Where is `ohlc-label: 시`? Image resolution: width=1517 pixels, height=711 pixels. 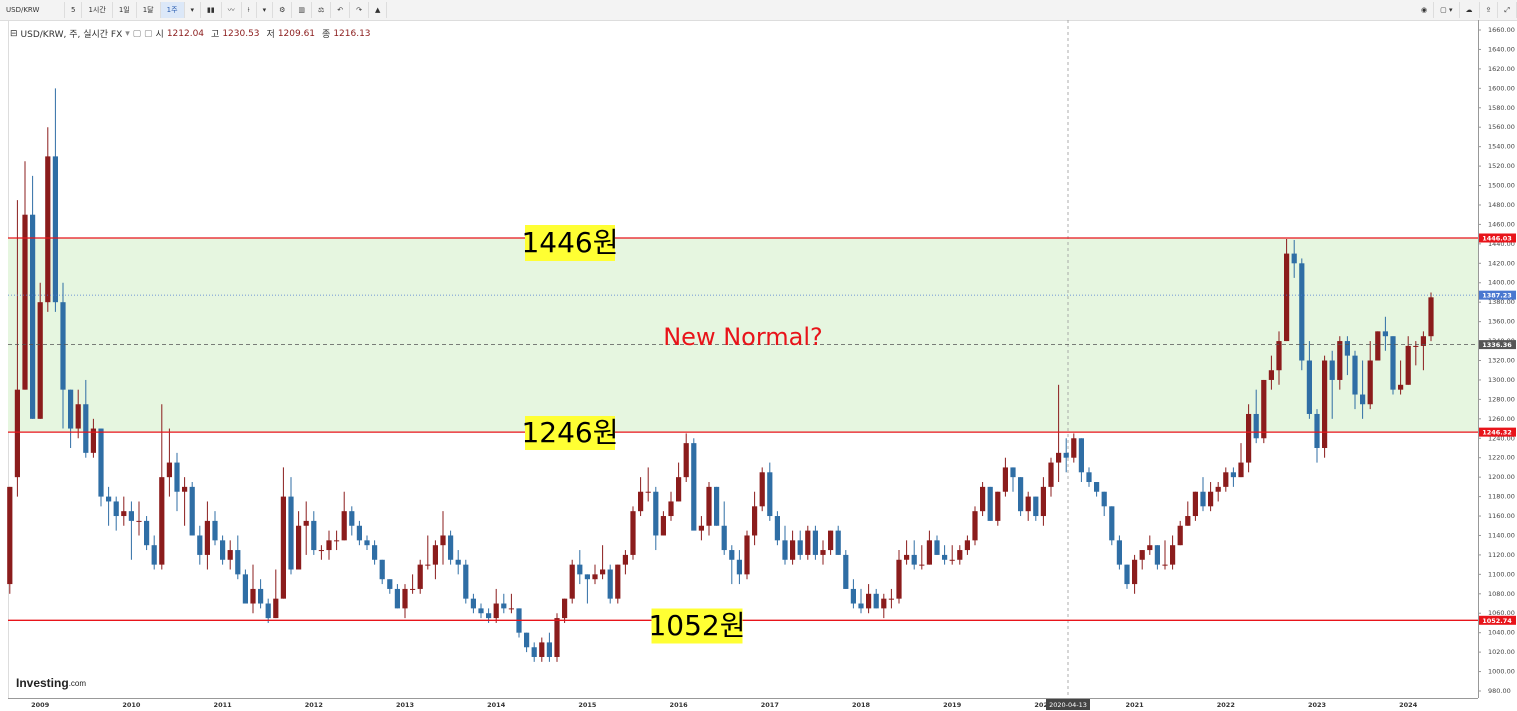 ohlc-label: 시 is located at coordinates (159, 35).